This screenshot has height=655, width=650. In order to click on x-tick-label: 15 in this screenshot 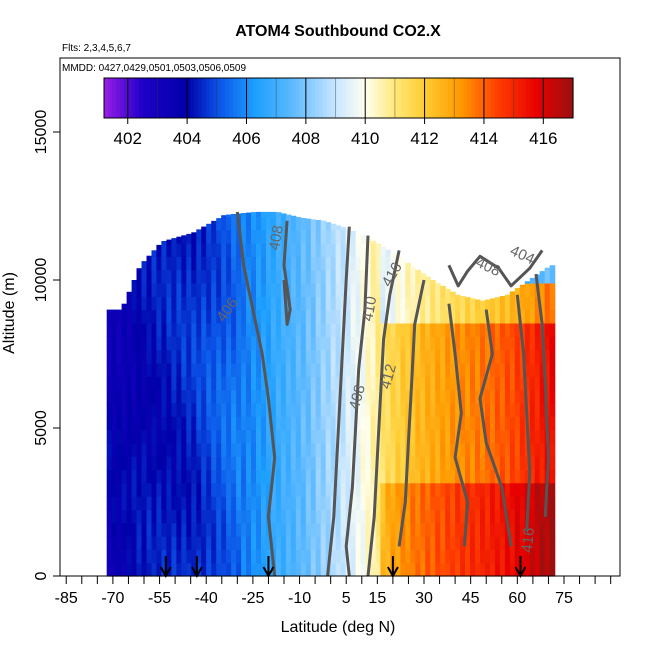, I will do `click(377, 598)`.